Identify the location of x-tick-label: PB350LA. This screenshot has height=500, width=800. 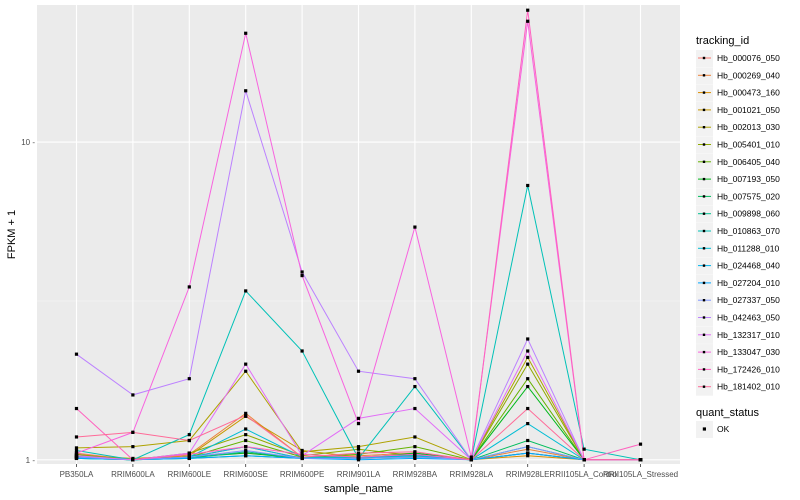
(77, 474).